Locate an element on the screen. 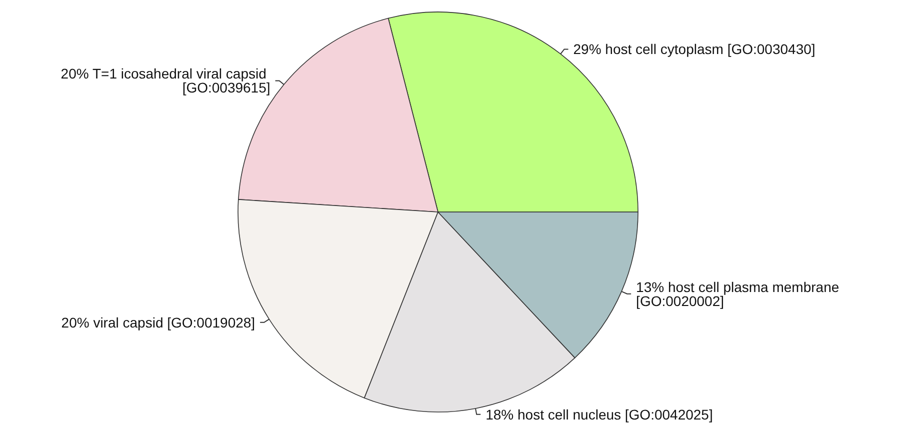 This screenshot has height=440, width=897. slice-label: 13% host cell plasma membrane [GO:0020002] is located at coordinates (740, 293).